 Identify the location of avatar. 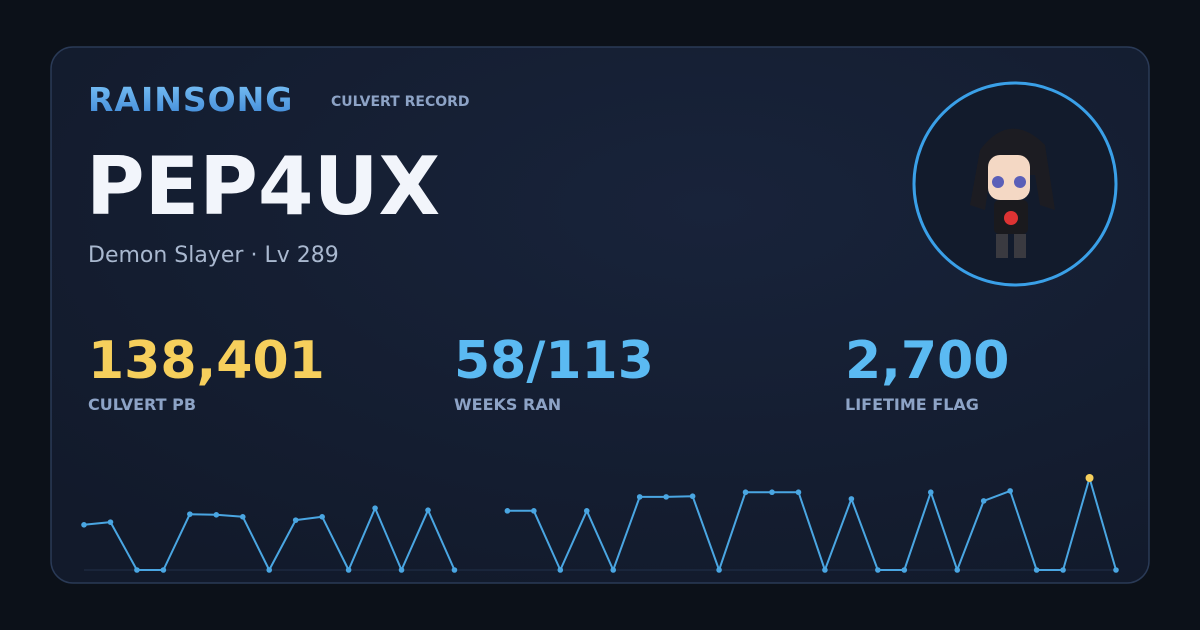
(1015, 184).